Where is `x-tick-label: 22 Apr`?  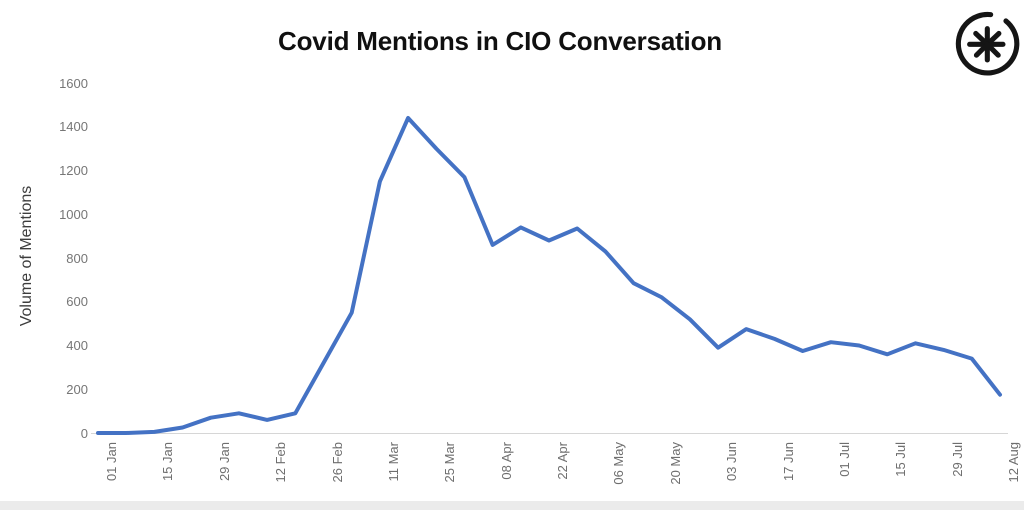
x-tick-label: 22 Apr is located at coordinates (562, 461).